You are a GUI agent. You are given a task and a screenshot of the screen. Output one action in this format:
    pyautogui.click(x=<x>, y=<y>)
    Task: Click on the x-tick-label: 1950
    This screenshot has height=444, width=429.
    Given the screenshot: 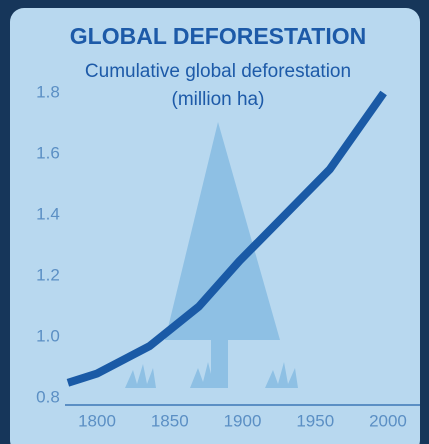 What is the action you would take?
    pyautogui.click(x=315, y=420)
    